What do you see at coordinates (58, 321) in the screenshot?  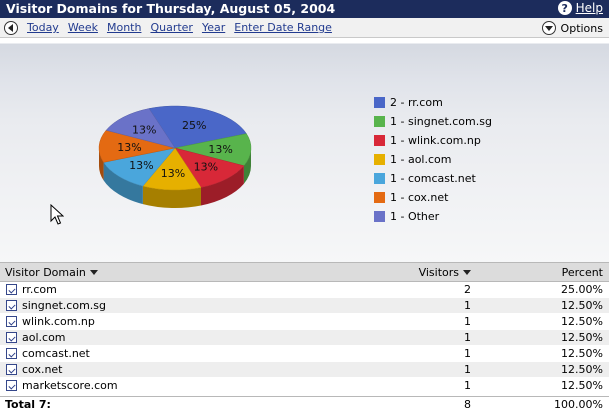 I see `cell-domain: wlink.com.np` at bounding box center [58, 321].